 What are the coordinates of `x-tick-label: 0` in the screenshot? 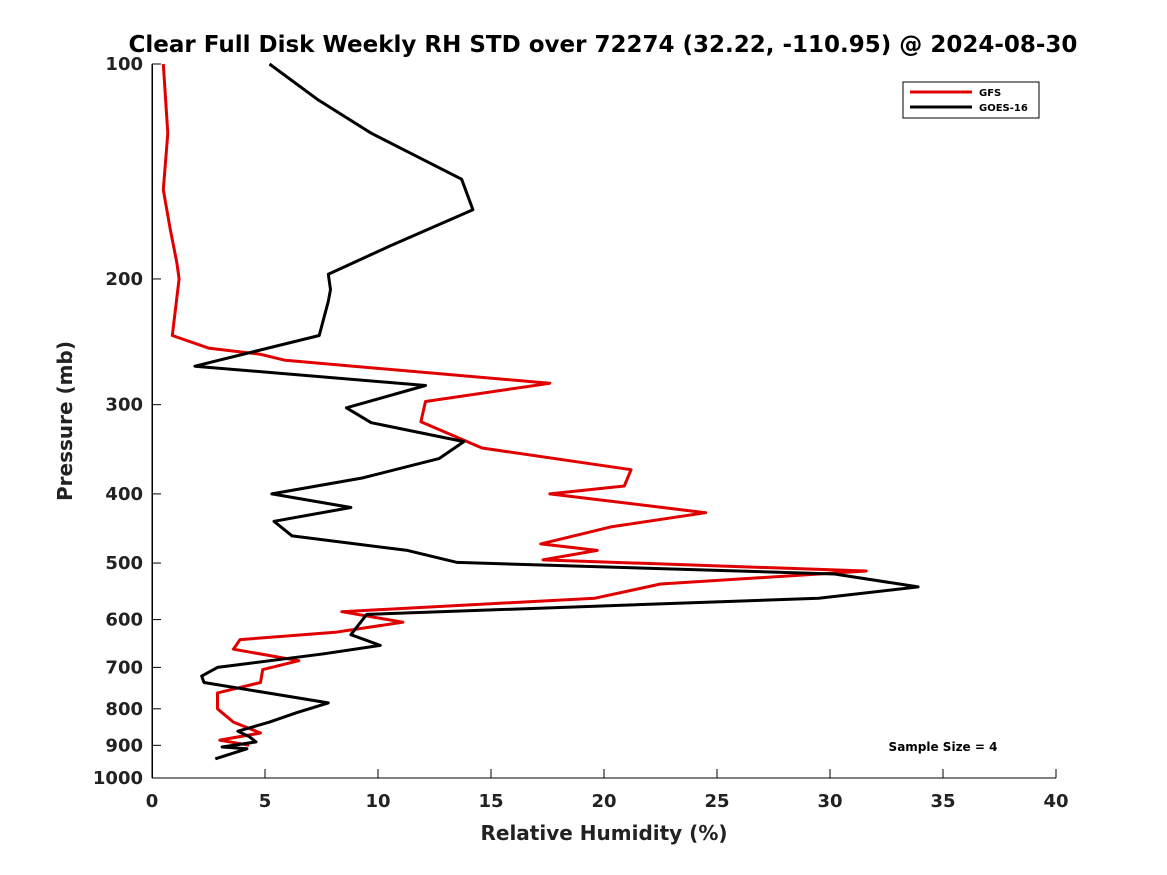 It's located at (152, 801).